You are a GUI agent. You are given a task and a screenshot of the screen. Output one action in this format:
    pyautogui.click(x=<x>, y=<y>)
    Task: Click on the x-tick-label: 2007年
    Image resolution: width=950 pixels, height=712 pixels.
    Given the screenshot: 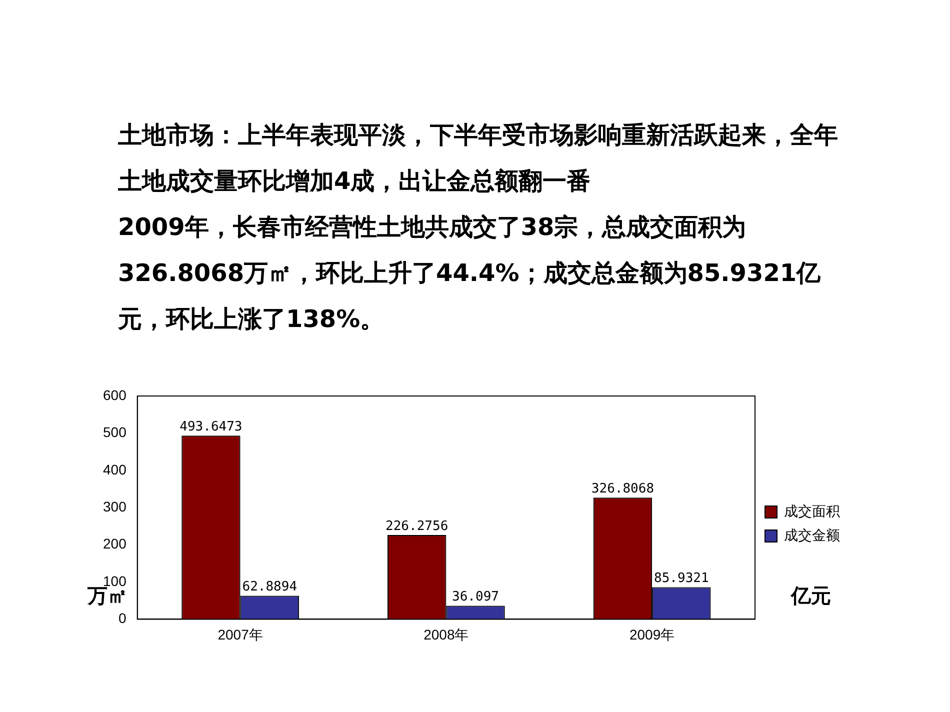 What is the action you would take?
    pyautogui.click(x=240, y=634)
    